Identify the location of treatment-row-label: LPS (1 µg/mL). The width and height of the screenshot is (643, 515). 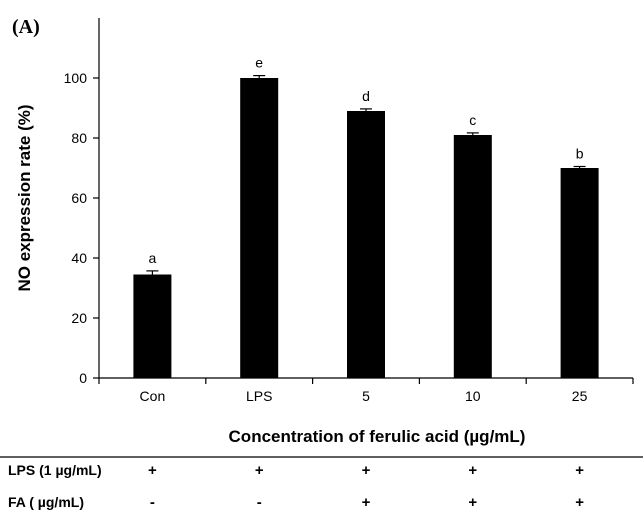
(55, 470).